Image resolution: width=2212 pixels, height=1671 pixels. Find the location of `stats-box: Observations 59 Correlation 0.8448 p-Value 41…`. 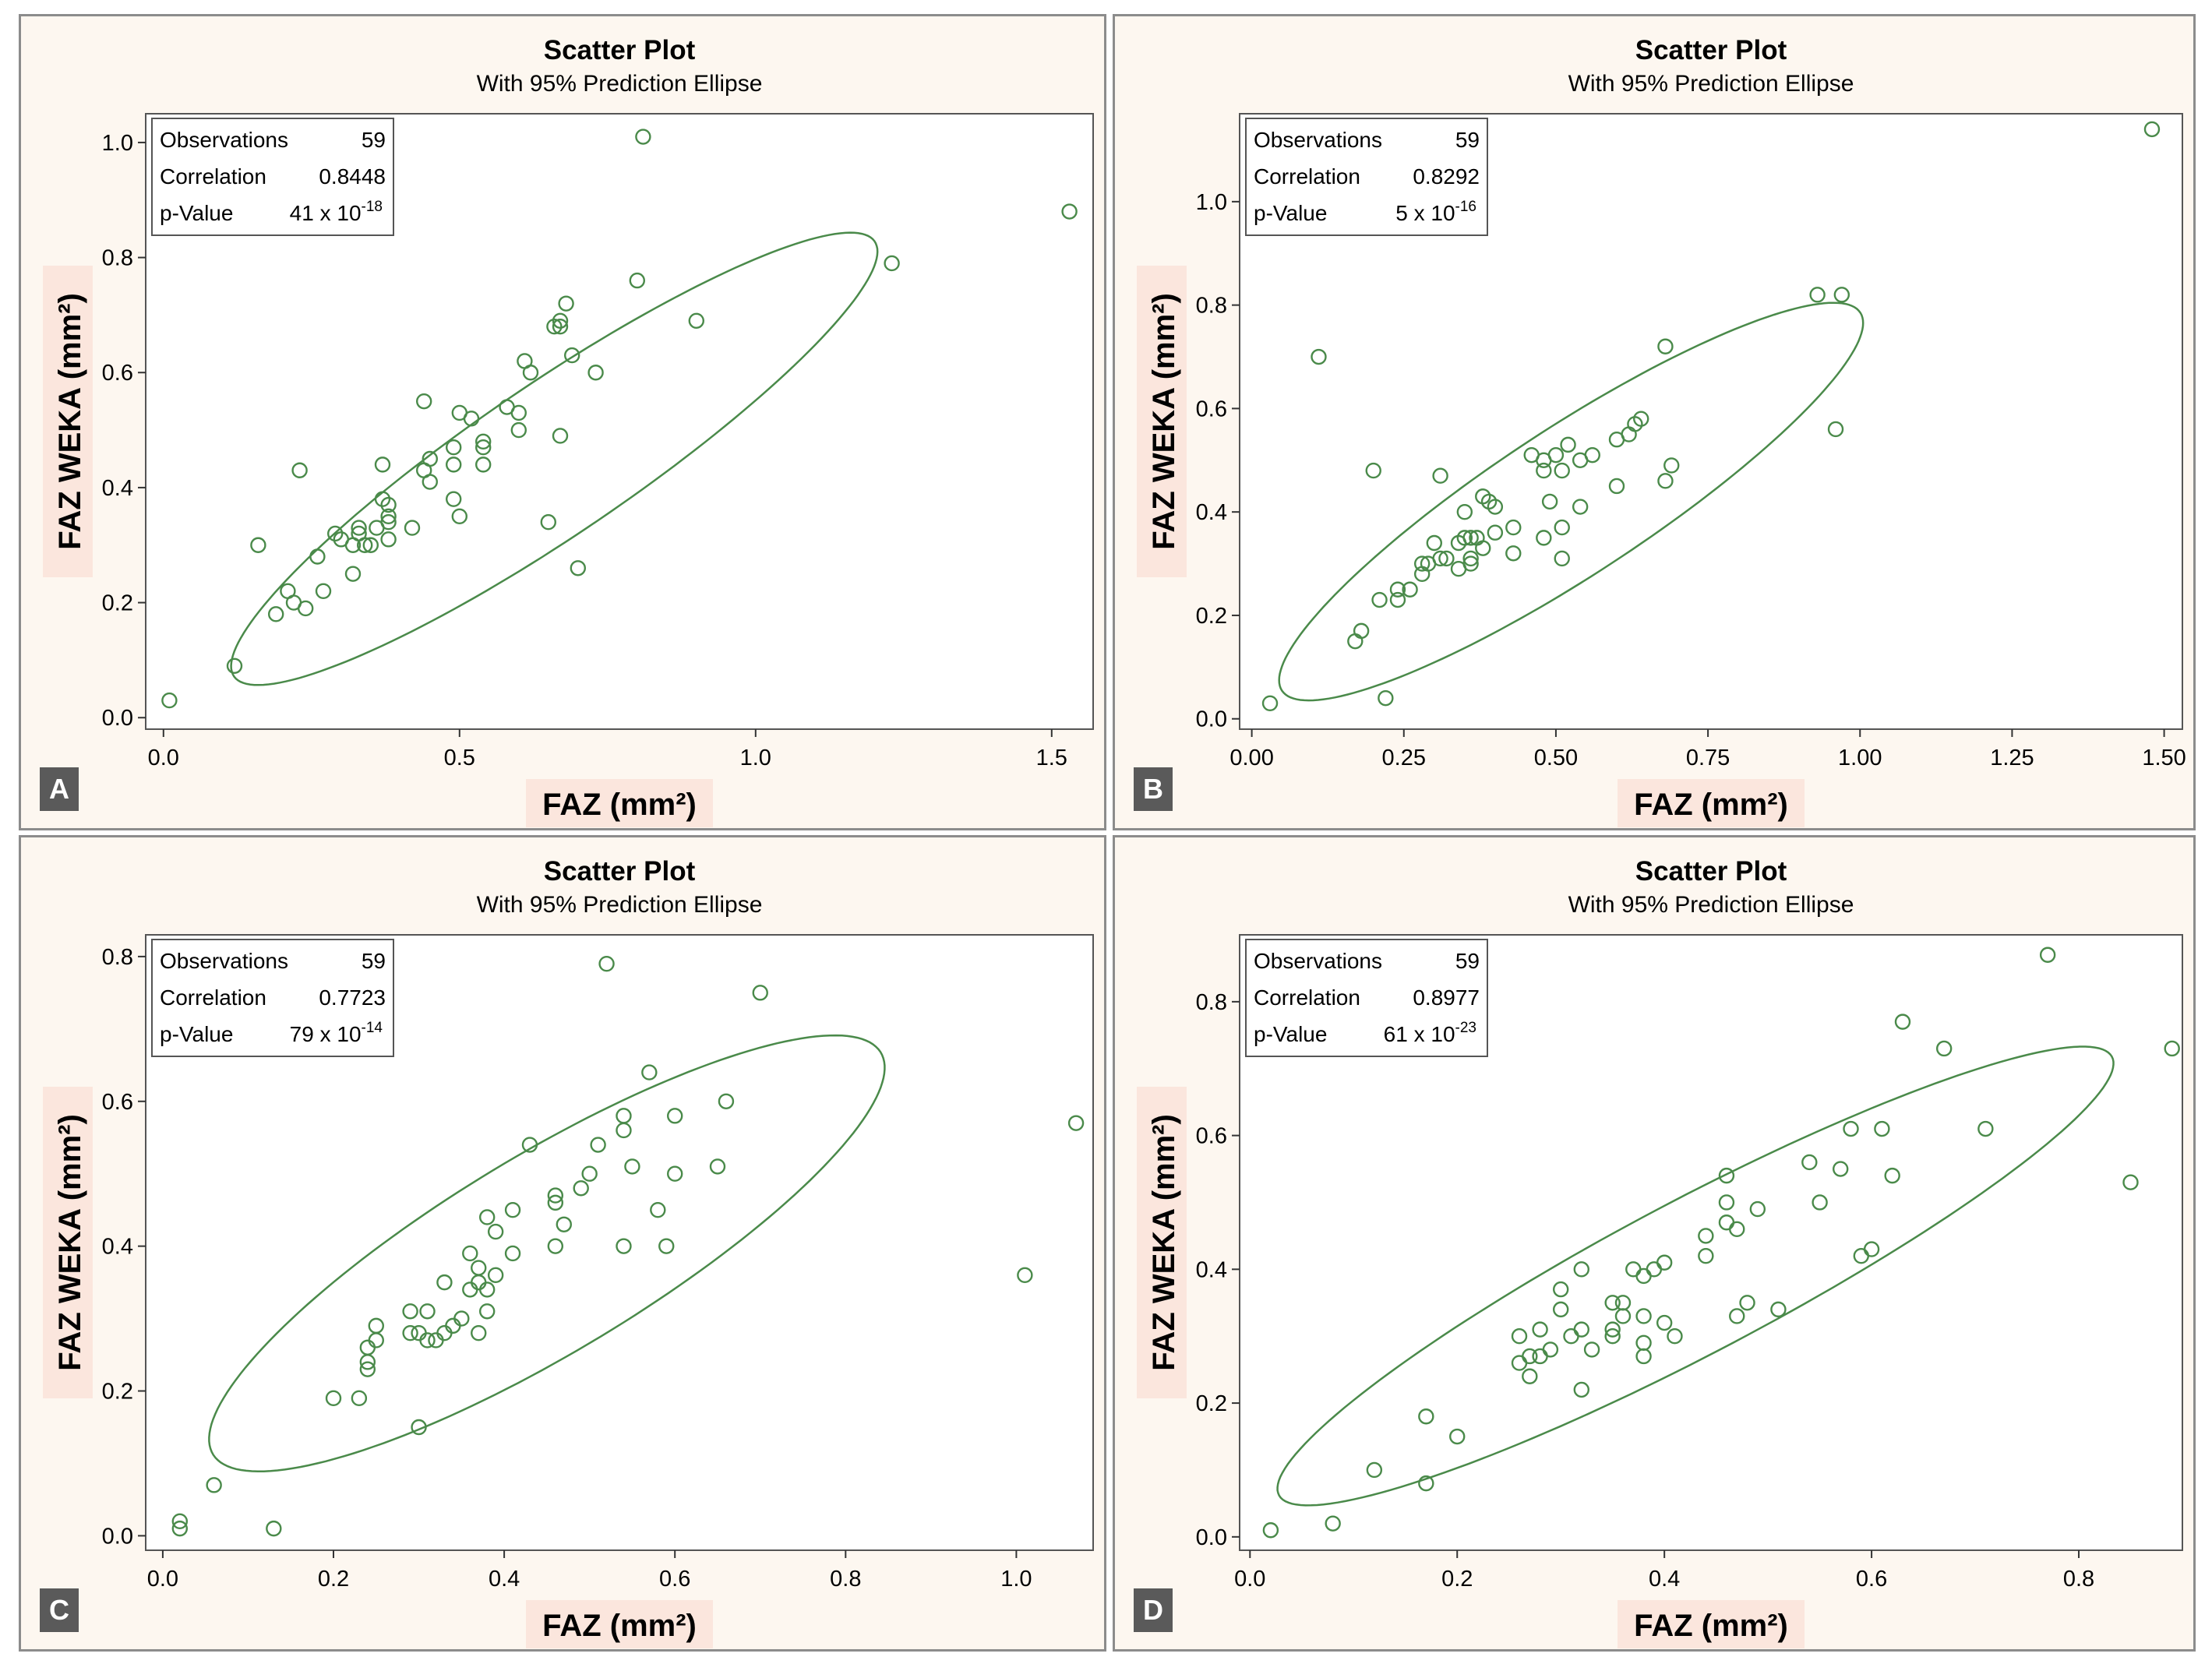

stats-box: Observations 59 Correlation 0.8448 p-Value 41… is located at coordinates (272, 177).